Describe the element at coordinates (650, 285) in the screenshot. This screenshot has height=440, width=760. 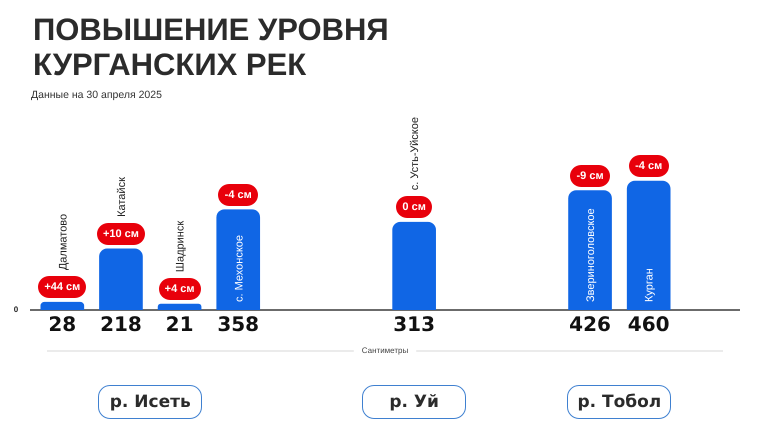
I see `x-tick-label: Курган` at that location.